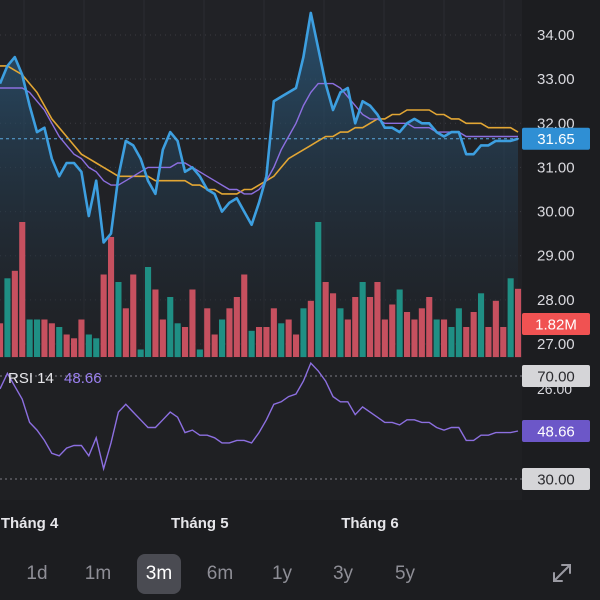 The height and width of the screenshot is (600, 600). What do you see at coordinates (30, 523) in the screenshot?
I see `month-label: Tháng 4` at bounding box center [30, 523].